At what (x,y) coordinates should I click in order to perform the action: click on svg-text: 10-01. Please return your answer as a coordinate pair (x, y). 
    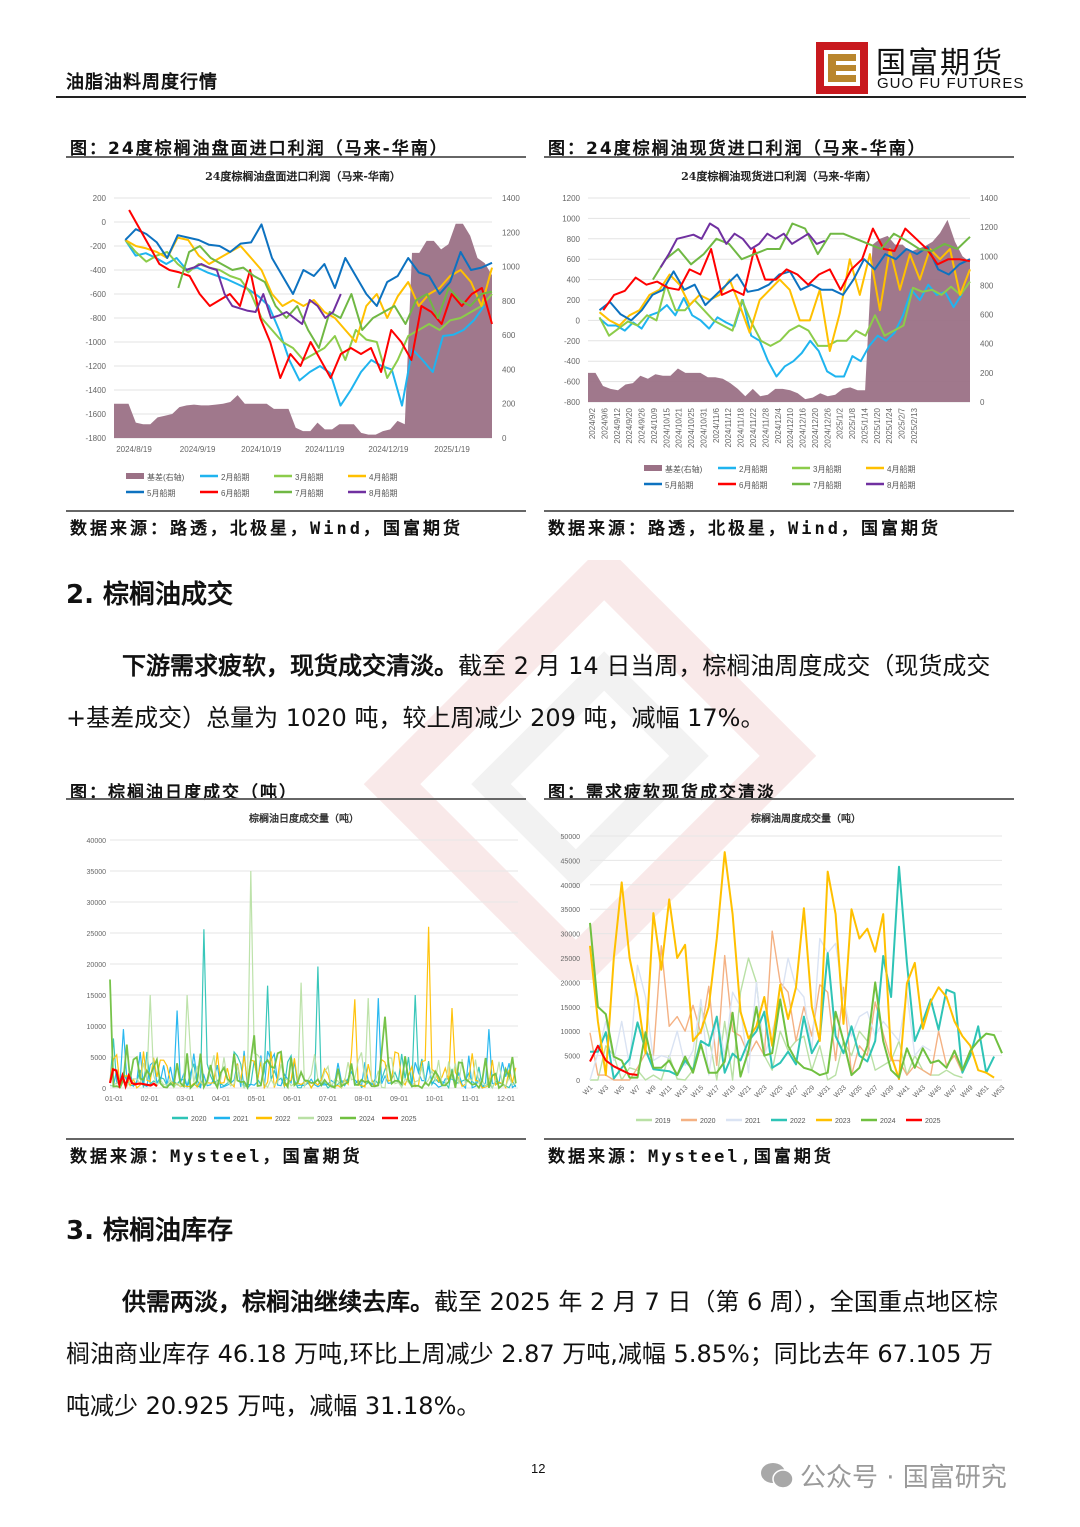
    Looking at the image, I should click on (435, 1099).